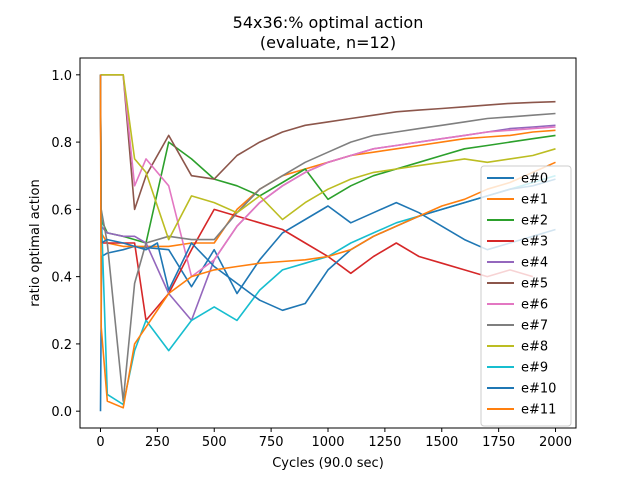 This screenshot has width=640, height=484. I want to click on legend-label: e#0, so click(534, 179).